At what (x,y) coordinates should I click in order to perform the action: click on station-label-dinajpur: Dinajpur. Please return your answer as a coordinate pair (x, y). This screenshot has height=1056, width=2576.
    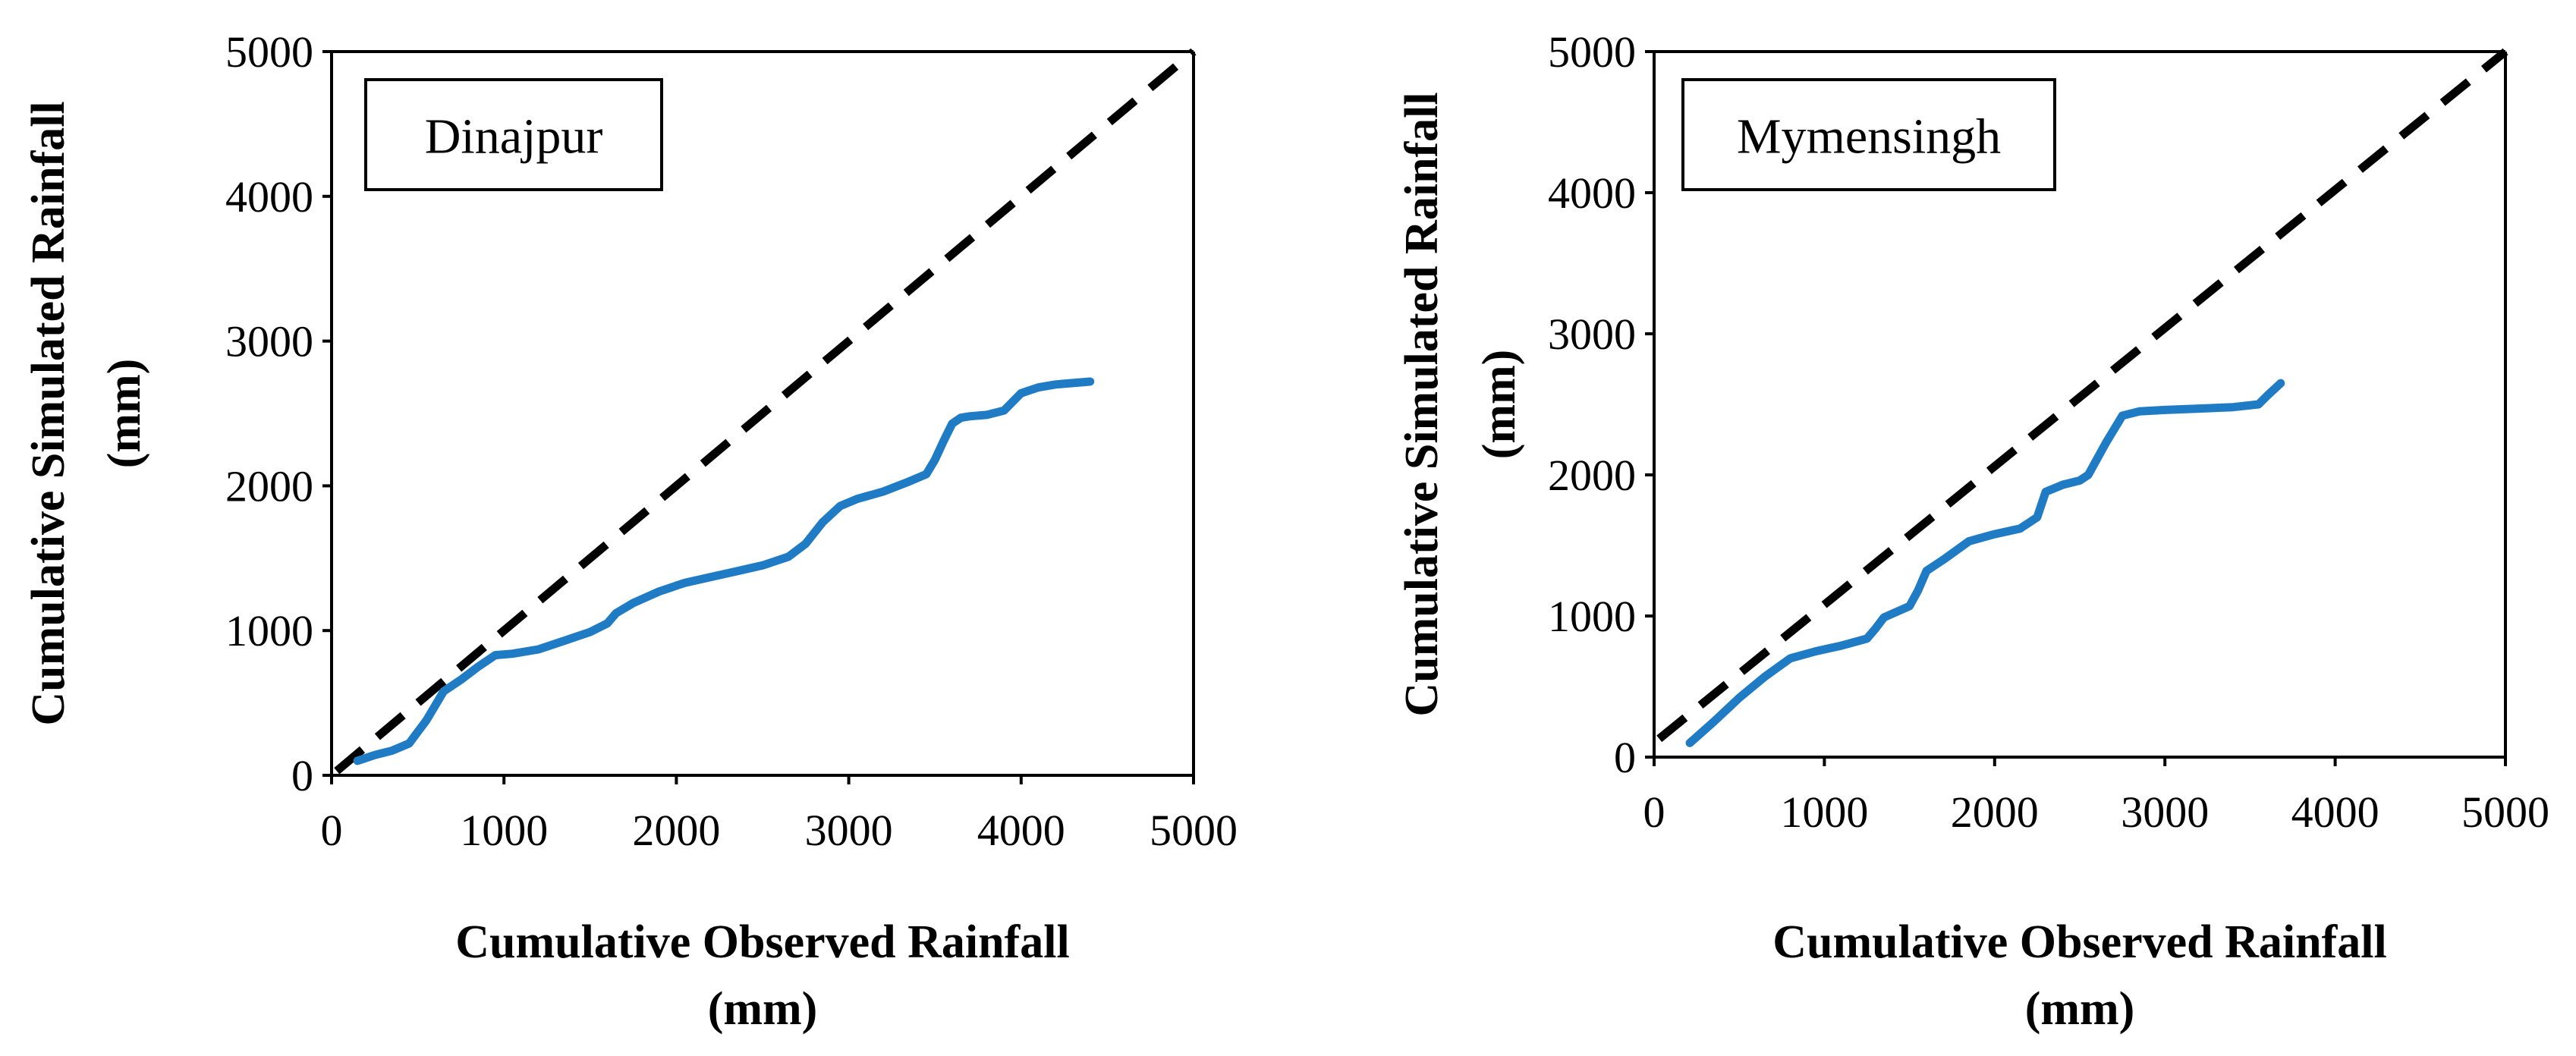
    Looking at the image, I should click on (514, 137).